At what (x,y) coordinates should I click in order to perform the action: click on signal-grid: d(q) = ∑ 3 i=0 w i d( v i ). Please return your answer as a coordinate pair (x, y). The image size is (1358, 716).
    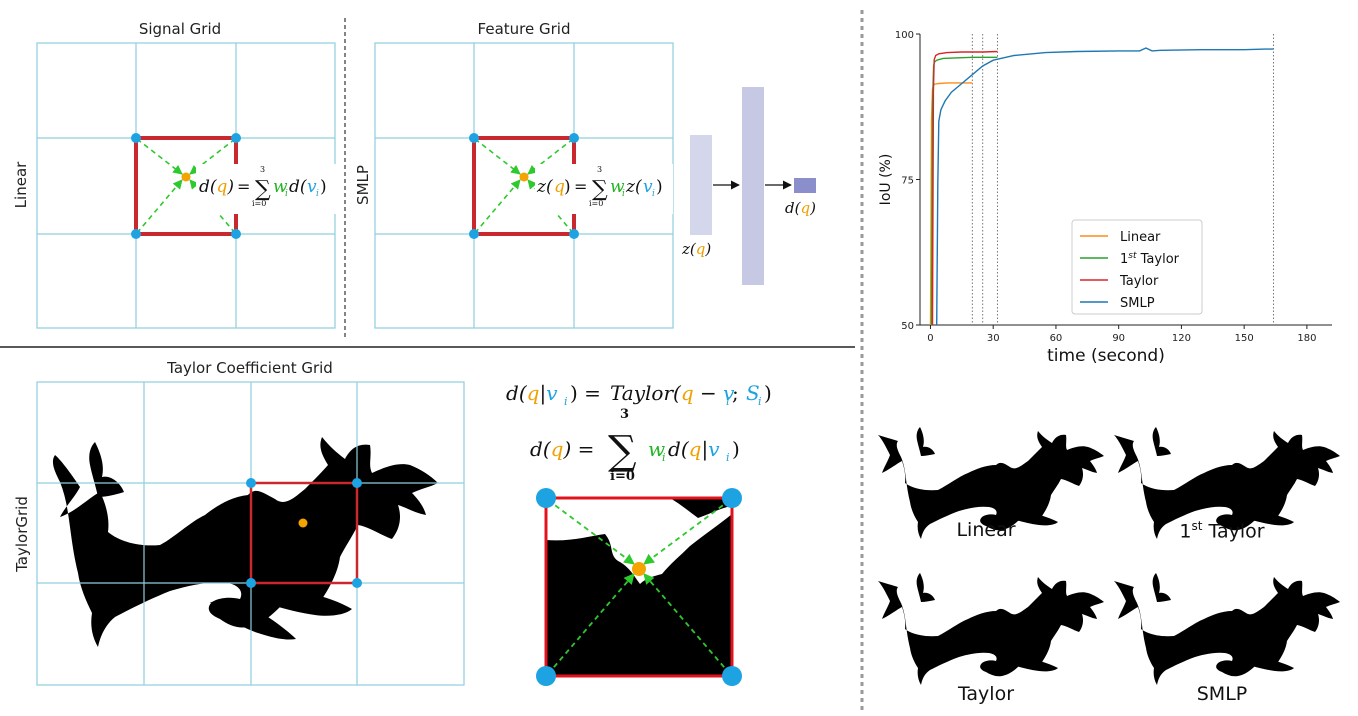
    Looking at the image, I should click on (187, 185).